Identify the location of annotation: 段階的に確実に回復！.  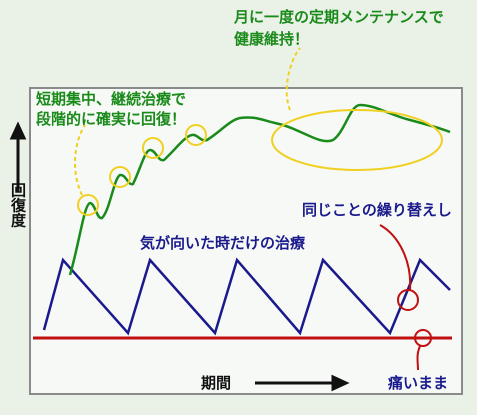
(111, 119).